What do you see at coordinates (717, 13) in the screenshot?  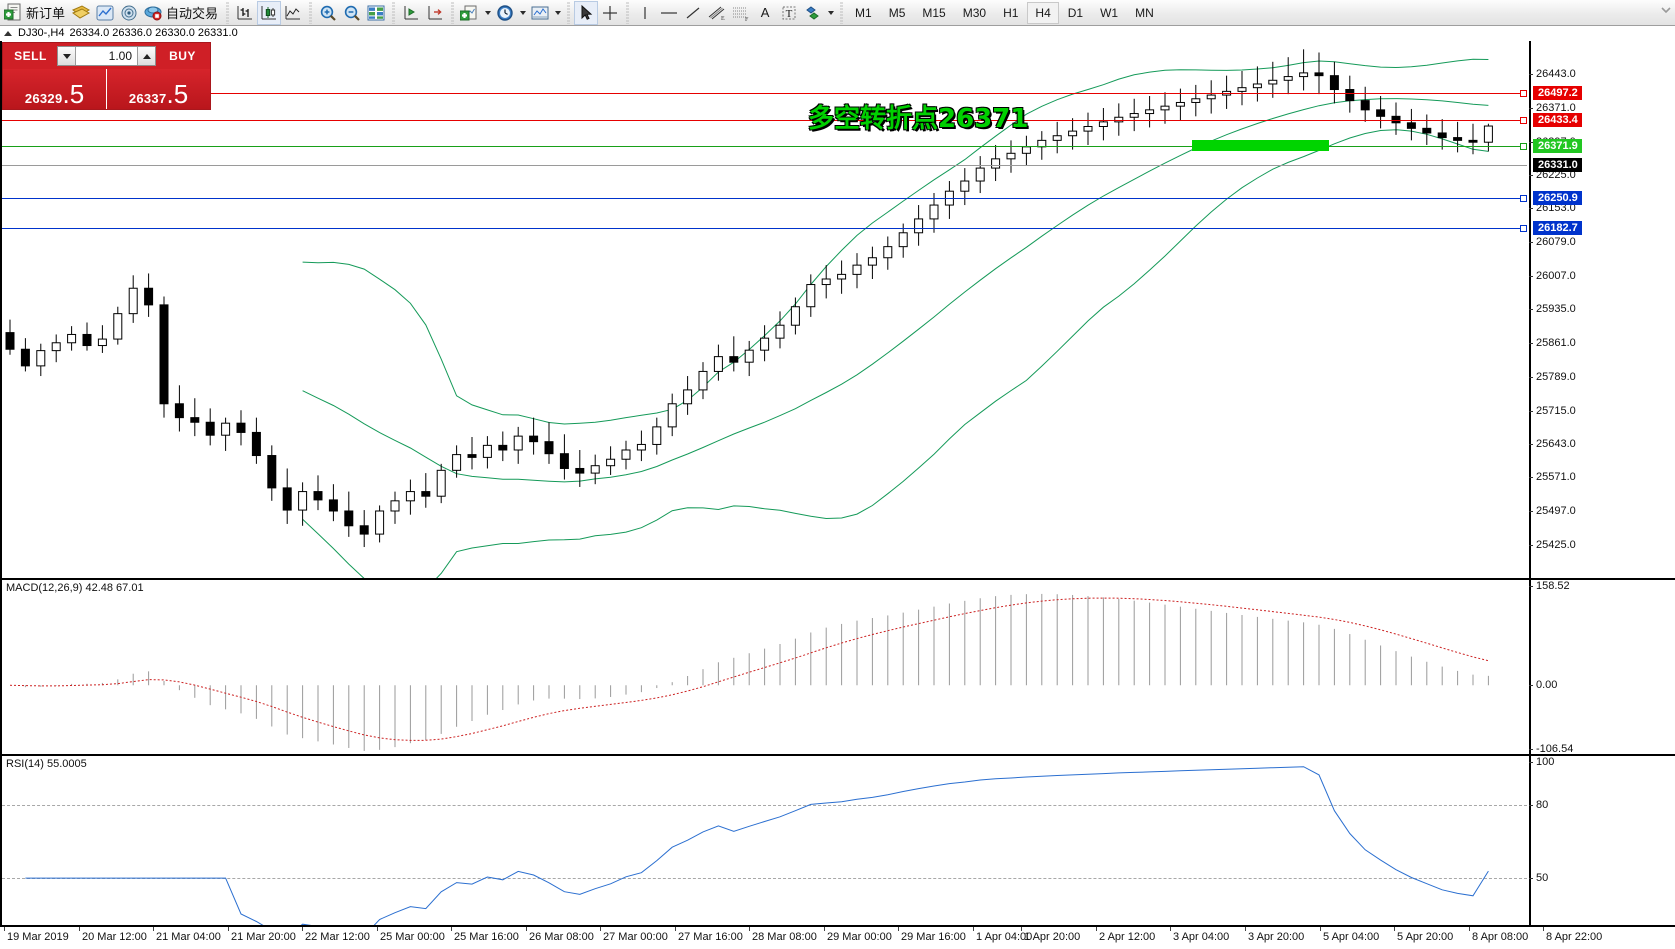 I see `equidistant-channel-button: E` at bounding box center [717, 13].